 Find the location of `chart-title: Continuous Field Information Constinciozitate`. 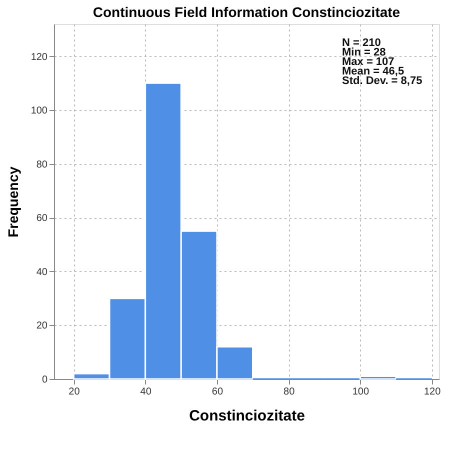

chart-title: Continuous Field Information Constinciozitate is located at coordinates (246, 12).